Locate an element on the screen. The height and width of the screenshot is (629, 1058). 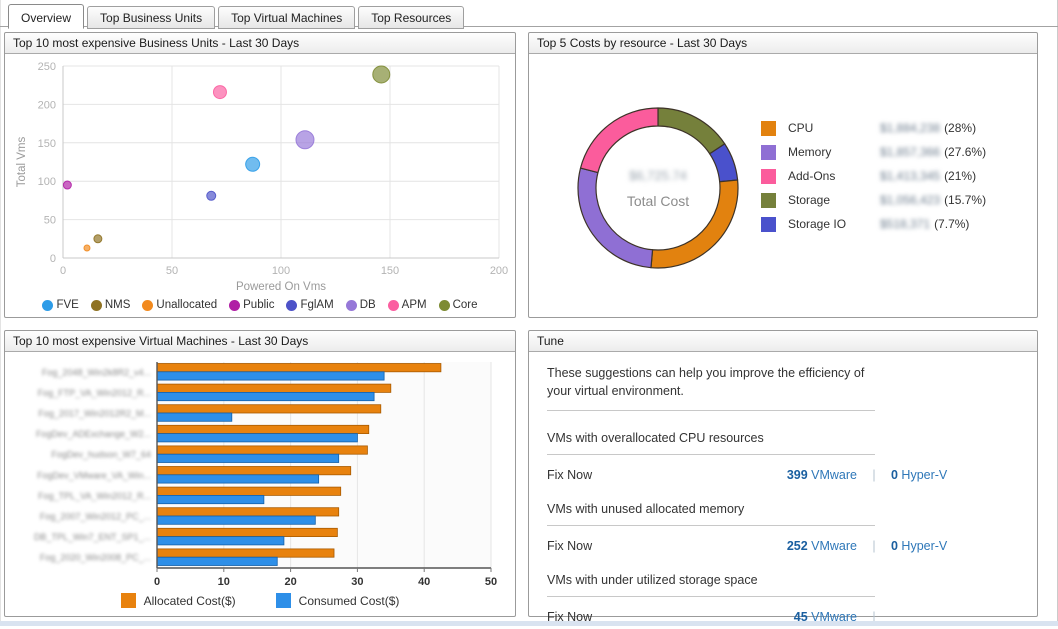
legend-label: DB is located at coordinates (367, 305).